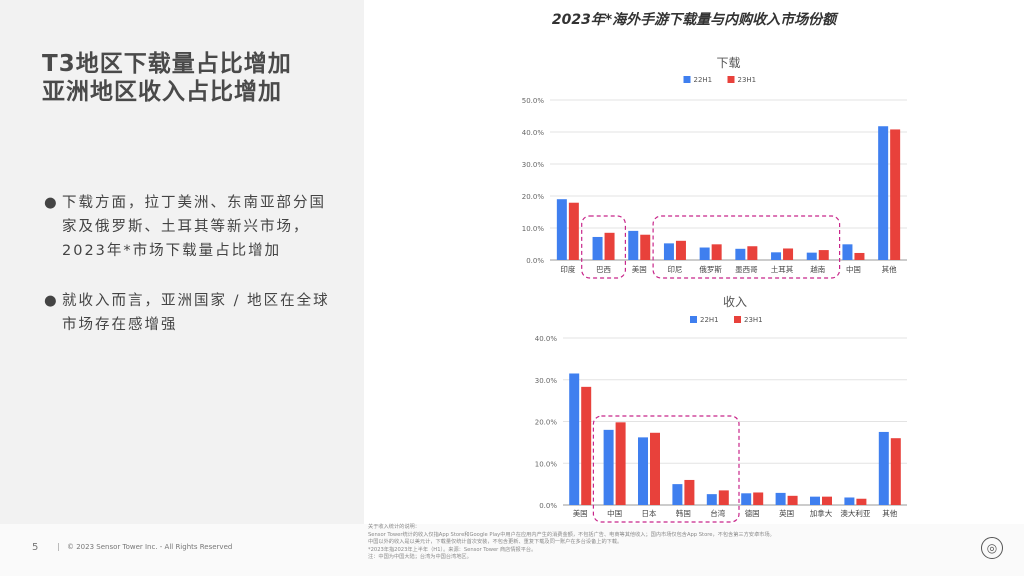 This screenshot has width=1024, height=576. I want to click on y-tick-label-0-5: 50.0%, so click(533, 101).